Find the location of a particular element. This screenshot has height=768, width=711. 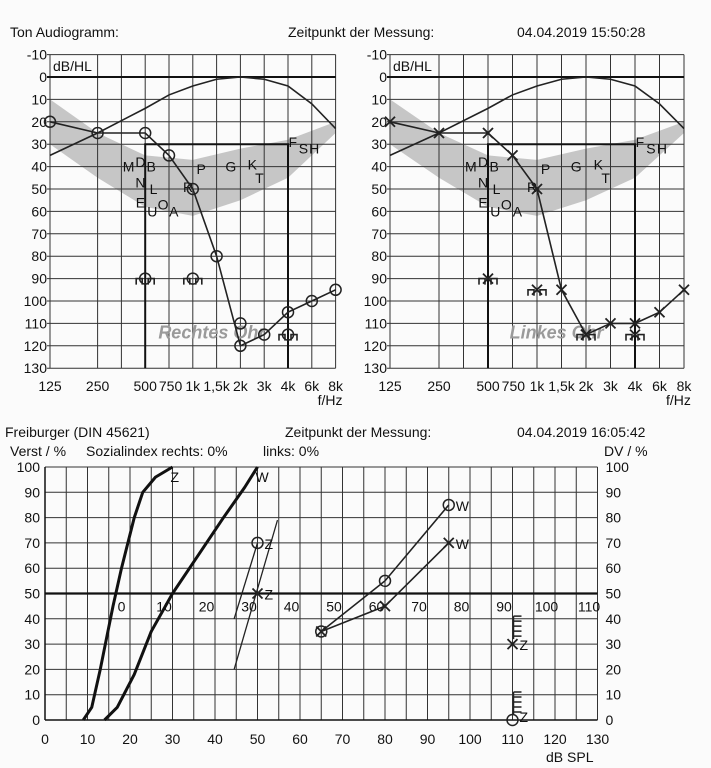

hearing-loss-tick-label: 50 is located at coordinates (334, 607).